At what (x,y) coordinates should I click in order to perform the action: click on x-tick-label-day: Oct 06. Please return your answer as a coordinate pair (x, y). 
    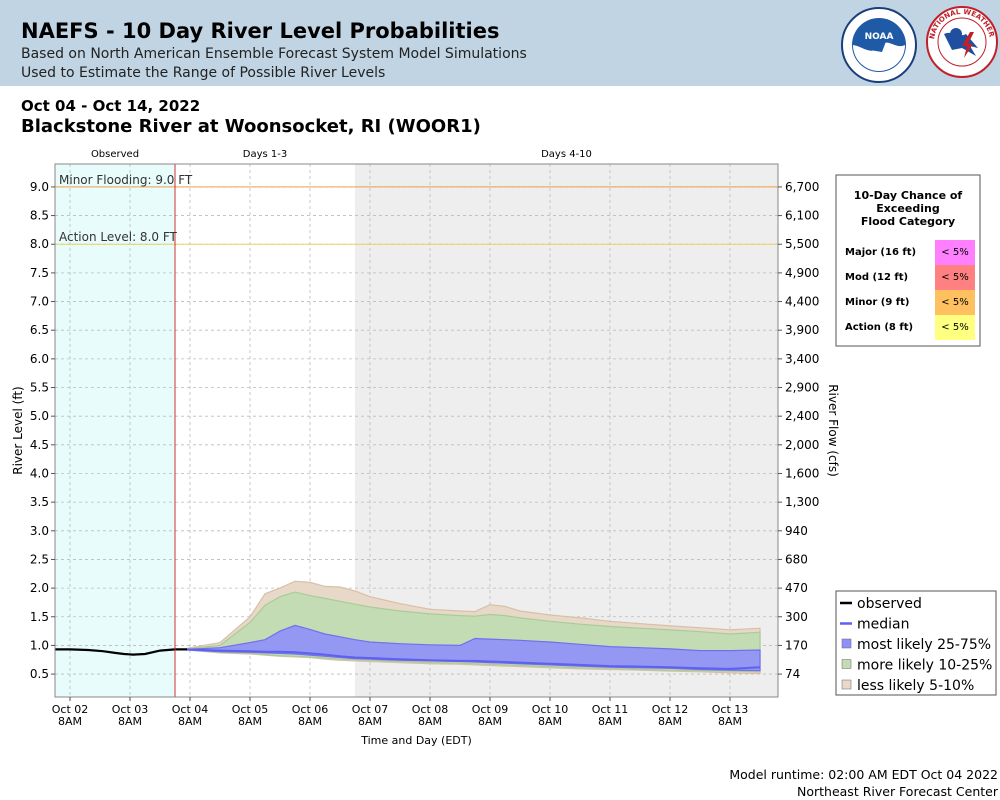
    Looking at the image, I should click on (310, 709).